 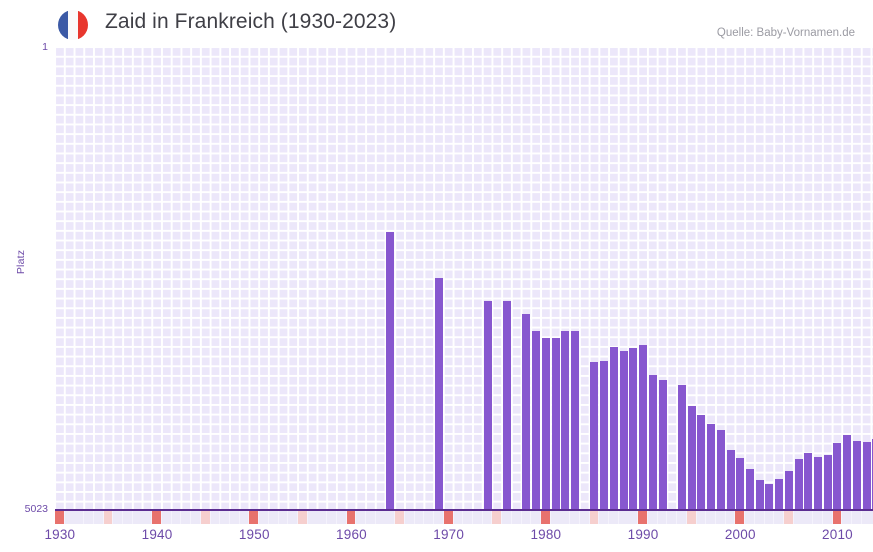 What do you see at coordinates (785, 33) in the screenshot?
I see `source-label: Quelle: Baby-Vornamen.de` at bounding box center [785, 33].